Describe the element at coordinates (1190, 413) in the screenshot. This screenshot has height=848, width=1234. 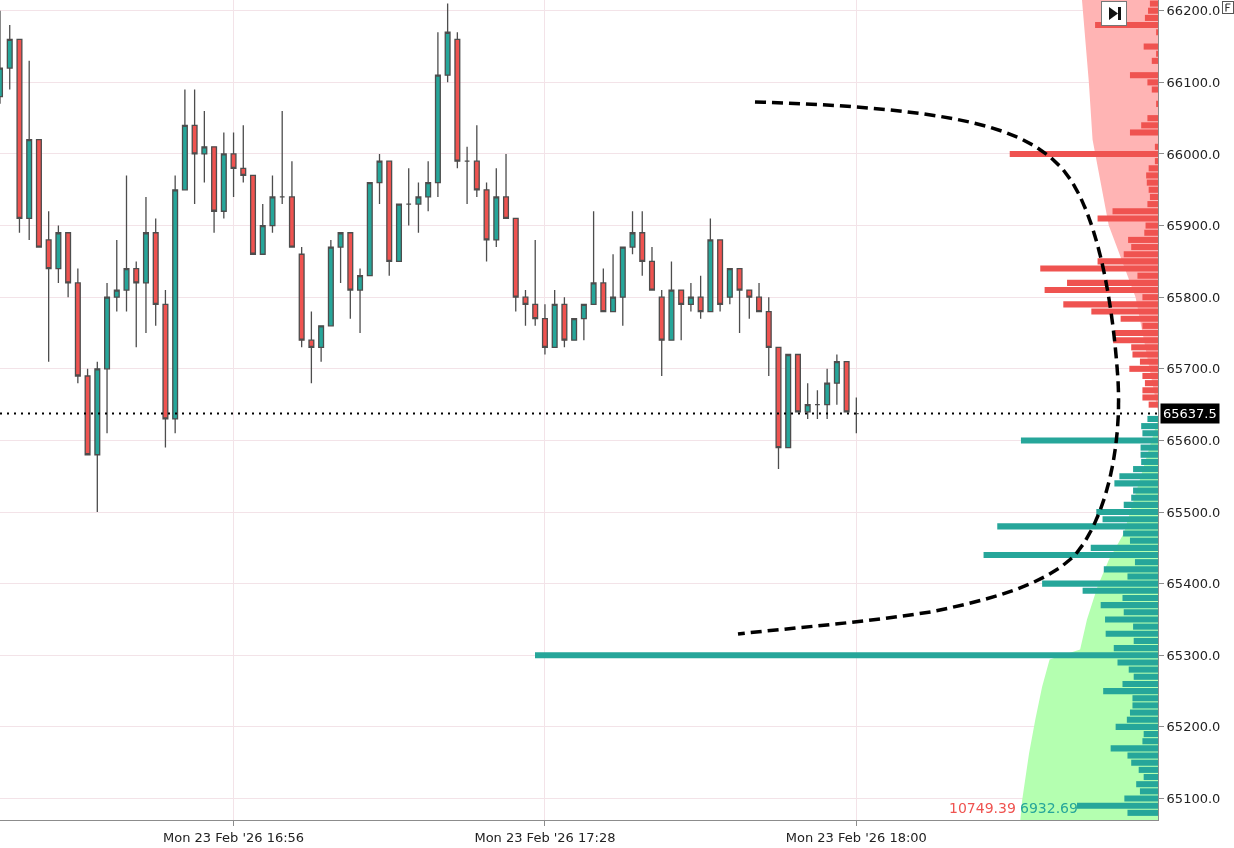
I see `ref-line-label: 65637.5` at that location.